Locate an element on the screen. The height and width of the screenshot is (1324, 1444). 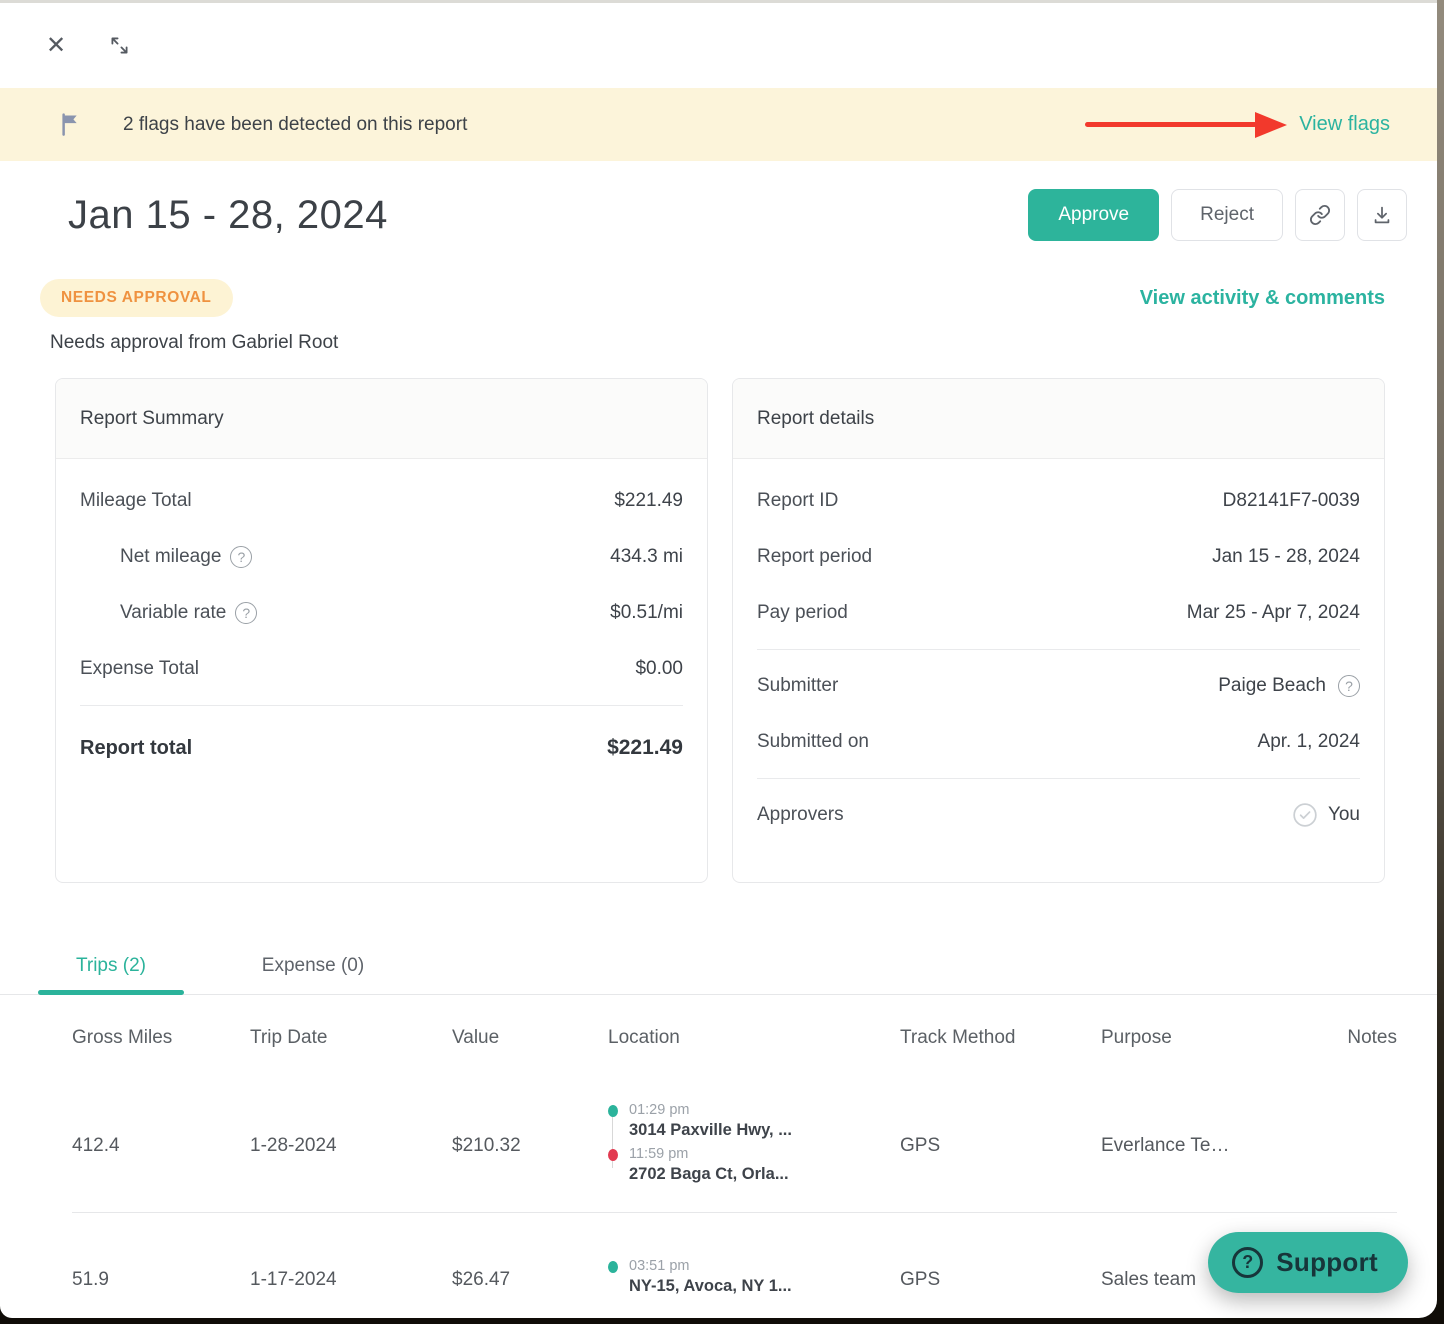
total-value: $221.49 is located at coordinates (645, 747).